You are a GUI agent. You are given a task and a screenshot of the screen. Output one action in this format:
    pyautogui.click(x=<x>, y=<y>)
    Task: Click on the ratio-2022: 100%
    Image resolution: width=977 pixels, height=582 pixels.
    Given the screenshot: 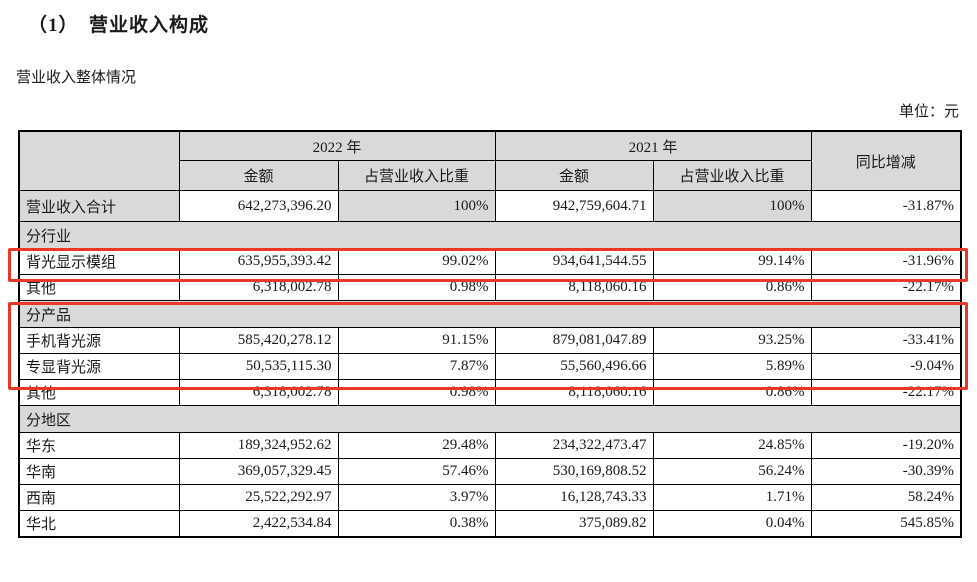 What is the action you would take?
    pyautogui.click(x=416, y=206)
    